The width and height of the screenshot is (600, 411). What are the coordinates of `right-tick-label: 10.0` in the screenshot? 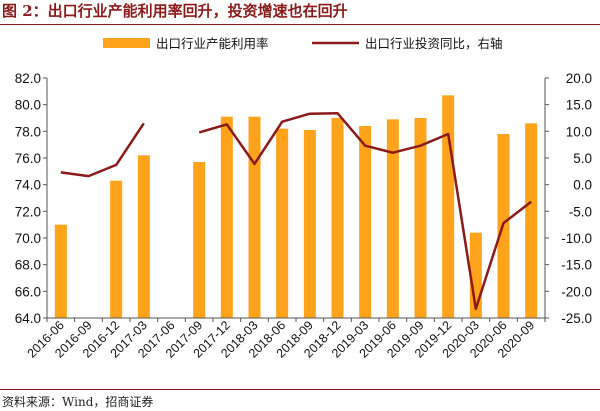 It's located at (579, 131).